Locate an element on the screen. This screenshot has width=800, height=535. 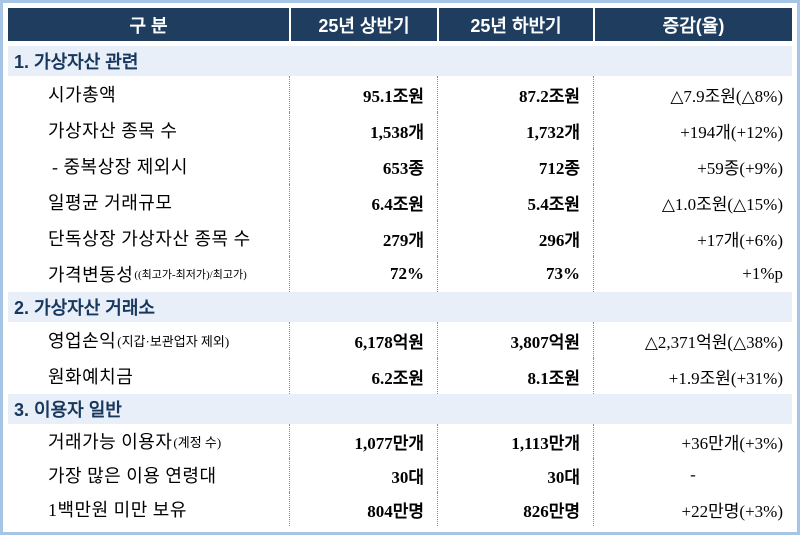
table-row: 가장 많은 이용 연령대 30대 30대 - is located at coordinates (400, 475).